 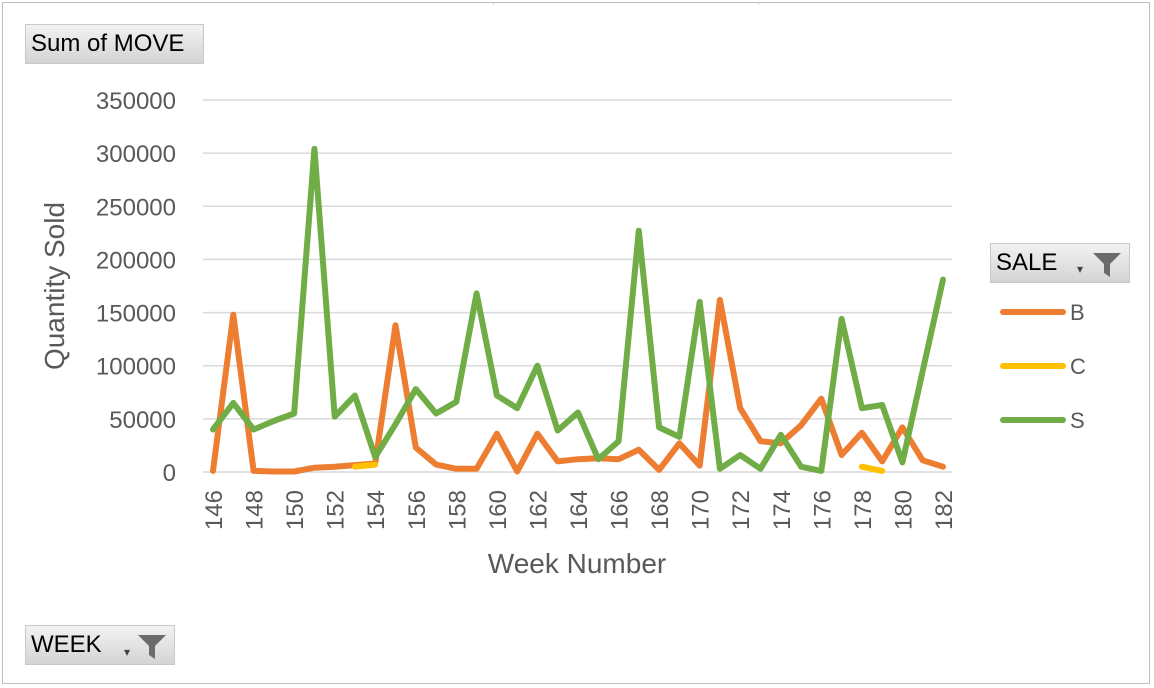 I want to click on x-tick-label: 152, so click(x=336, y=510).